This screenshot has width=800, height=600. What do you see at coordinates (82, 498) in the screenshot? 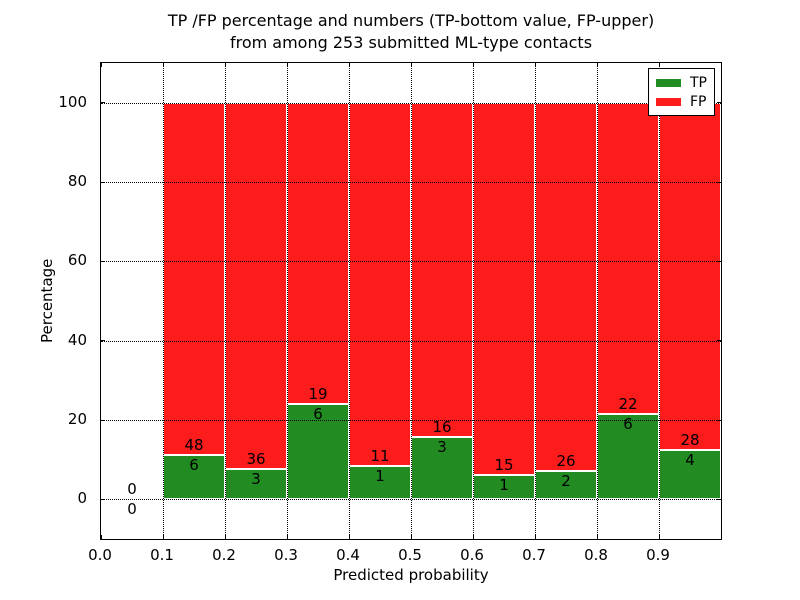
I see `tick-label-y-0: 0` at bounding box center [82, 498].